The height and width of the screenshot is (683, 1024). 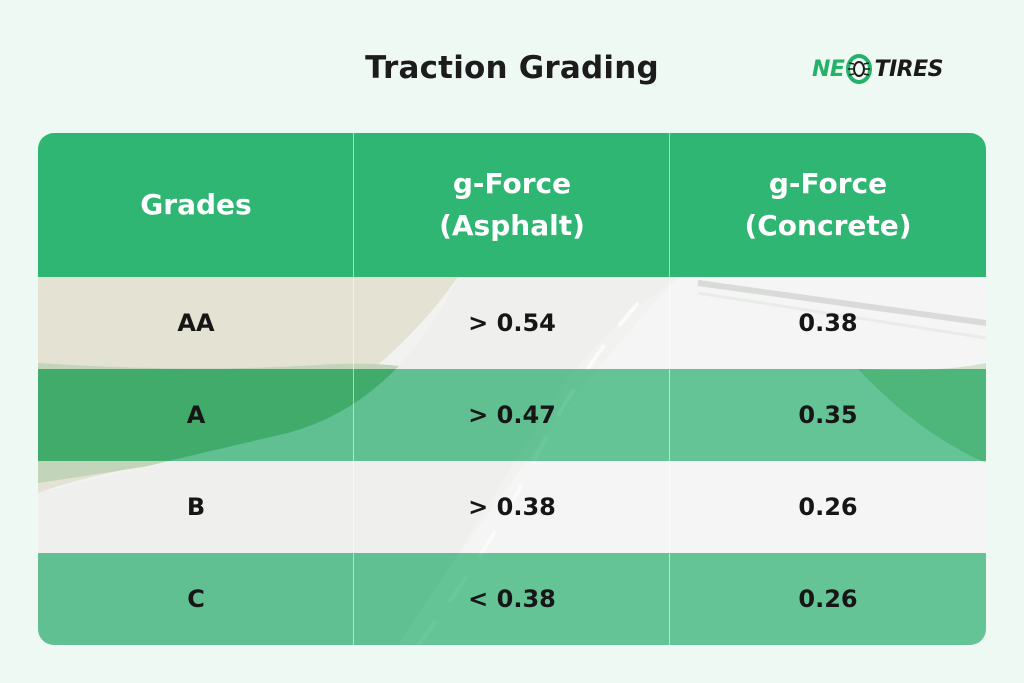 What do you see at coordinates (512, 323) in the screenshot?
I see `row-aa-asphalt: > 0.54` at bounding box center [512, 323].